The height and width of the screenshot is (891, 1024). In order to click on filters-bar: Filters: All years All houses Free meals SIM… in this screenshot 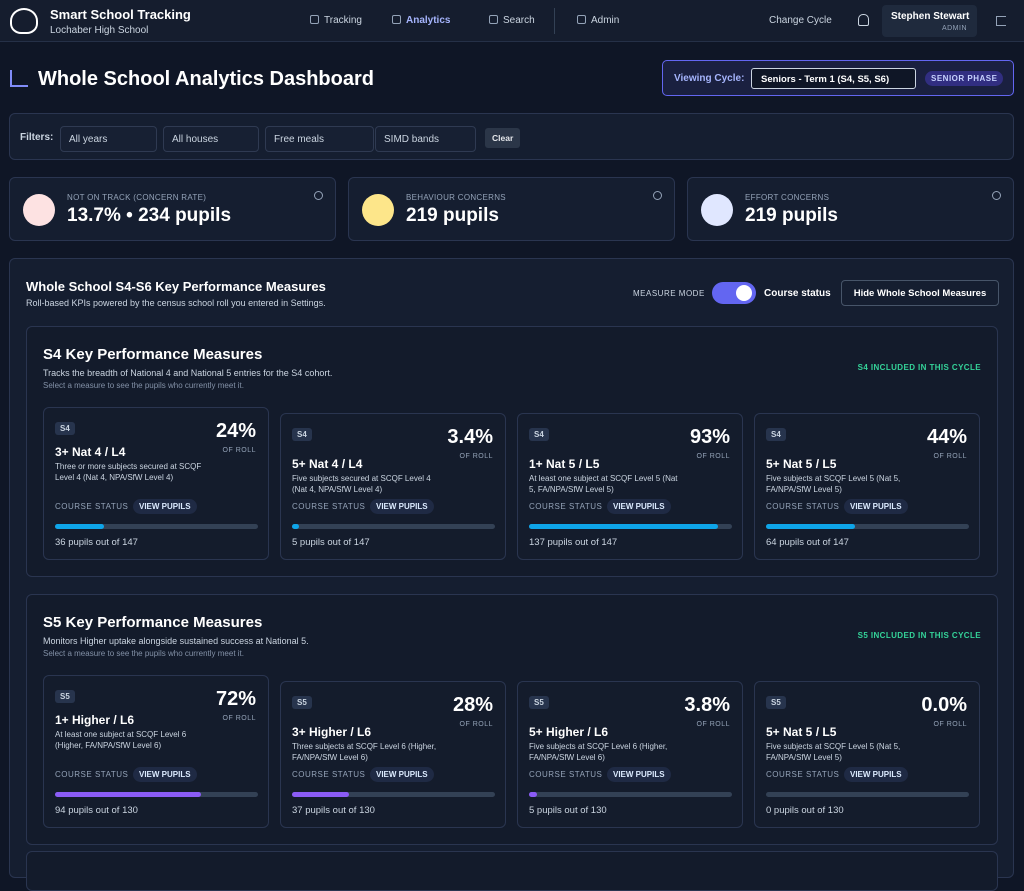, I will do `click(511, 136)`.